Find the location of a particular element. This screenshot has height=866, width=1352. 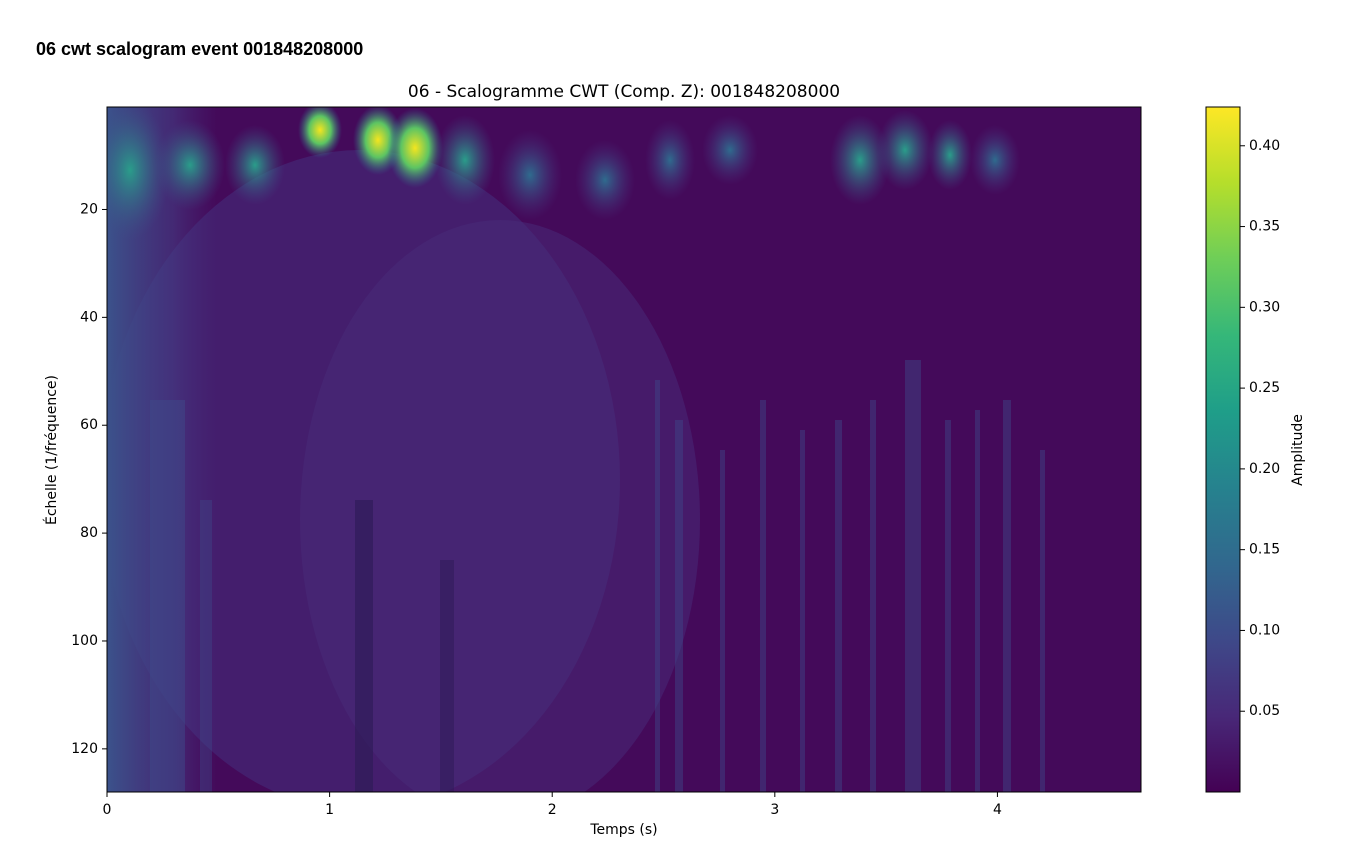

colorbar-tick-label: 0.20 is located at coordinates (1264, 469).